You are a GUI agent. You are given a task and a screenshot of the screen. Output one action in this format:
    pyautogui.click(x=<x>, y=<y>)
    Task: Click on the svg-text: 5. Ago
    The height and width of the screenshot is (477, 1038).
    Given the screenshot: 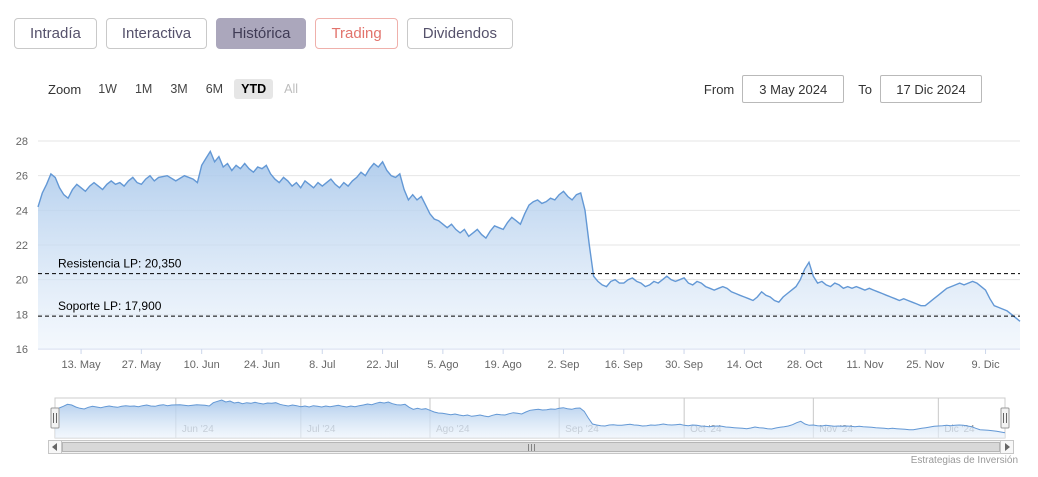 What is the action you would take?
    pyautogui.click(x=442, y=365)
    